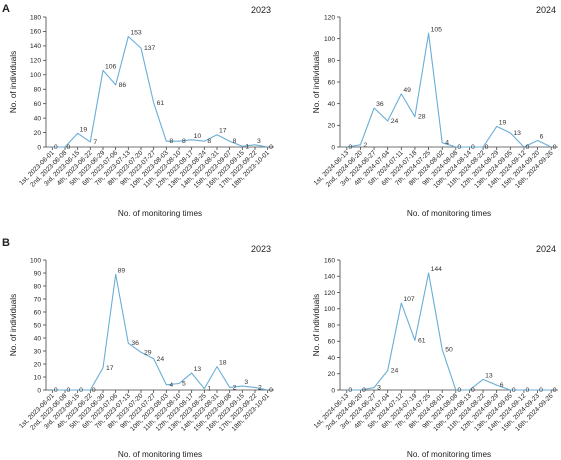 The image size is (561, 460). Describe the element at coordinates (136, 33) in the screenshot. I see `data-label: 153` at that location.